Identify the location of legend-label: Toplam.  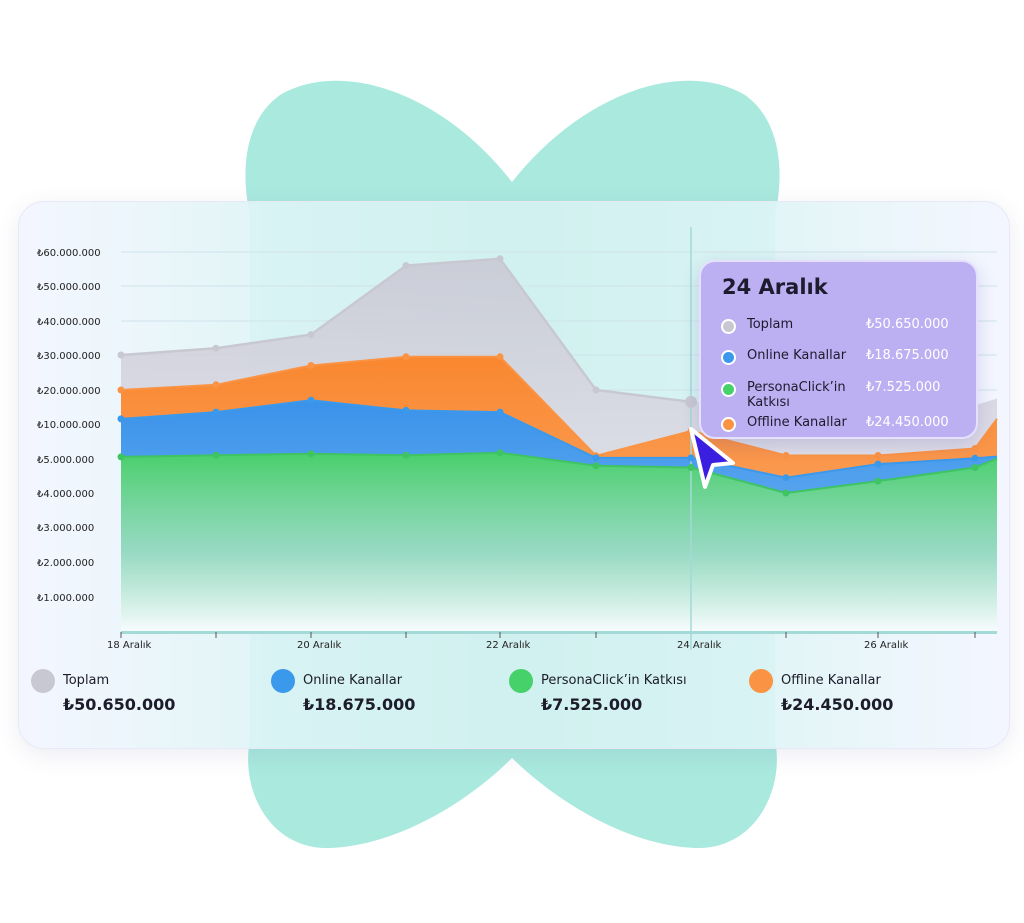
(86, 680).